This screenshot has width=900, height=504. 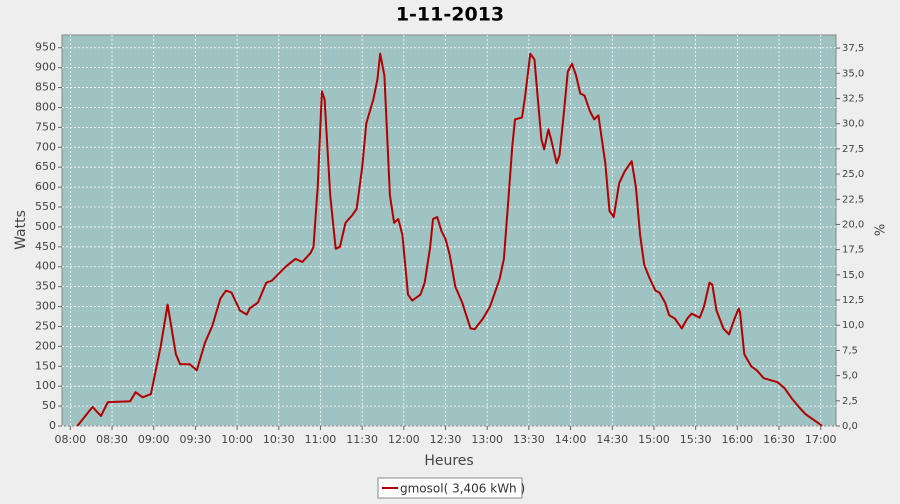 What do you see at coordinates (45, 67) in the screenshot?
I see `y-tick-label: 900` at bounding box center [45, 67].